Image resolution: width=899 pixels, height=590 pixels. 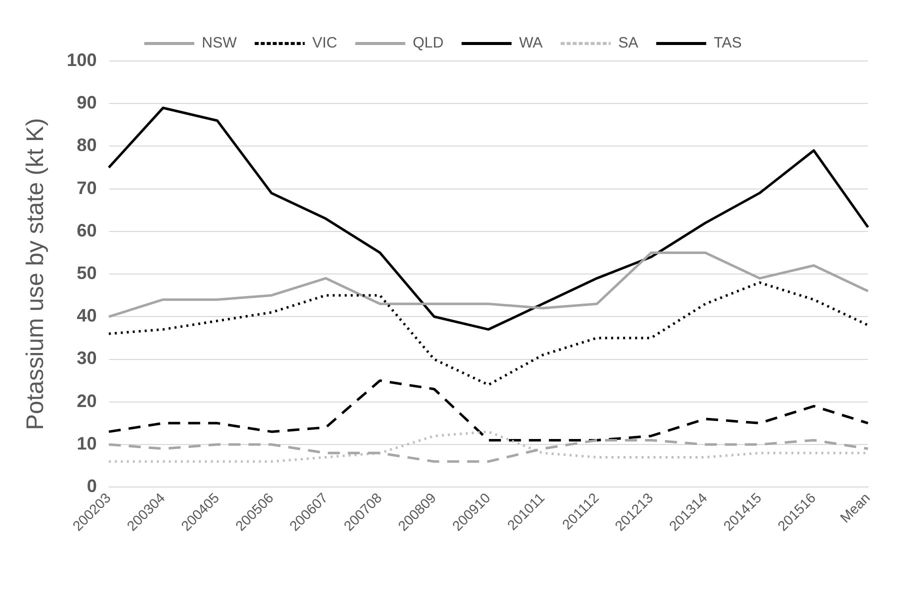 I want to click on legend-label: NSW, so click(x=220, y=43).